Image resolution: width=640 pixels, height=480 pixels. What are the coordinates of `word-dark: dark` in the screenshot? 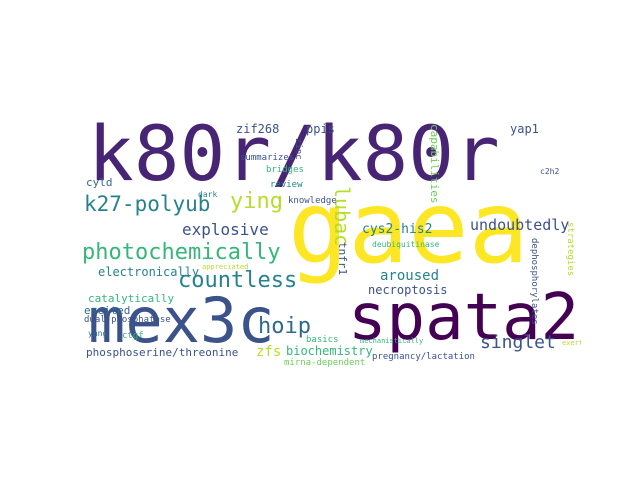 It's located at (208, 194).